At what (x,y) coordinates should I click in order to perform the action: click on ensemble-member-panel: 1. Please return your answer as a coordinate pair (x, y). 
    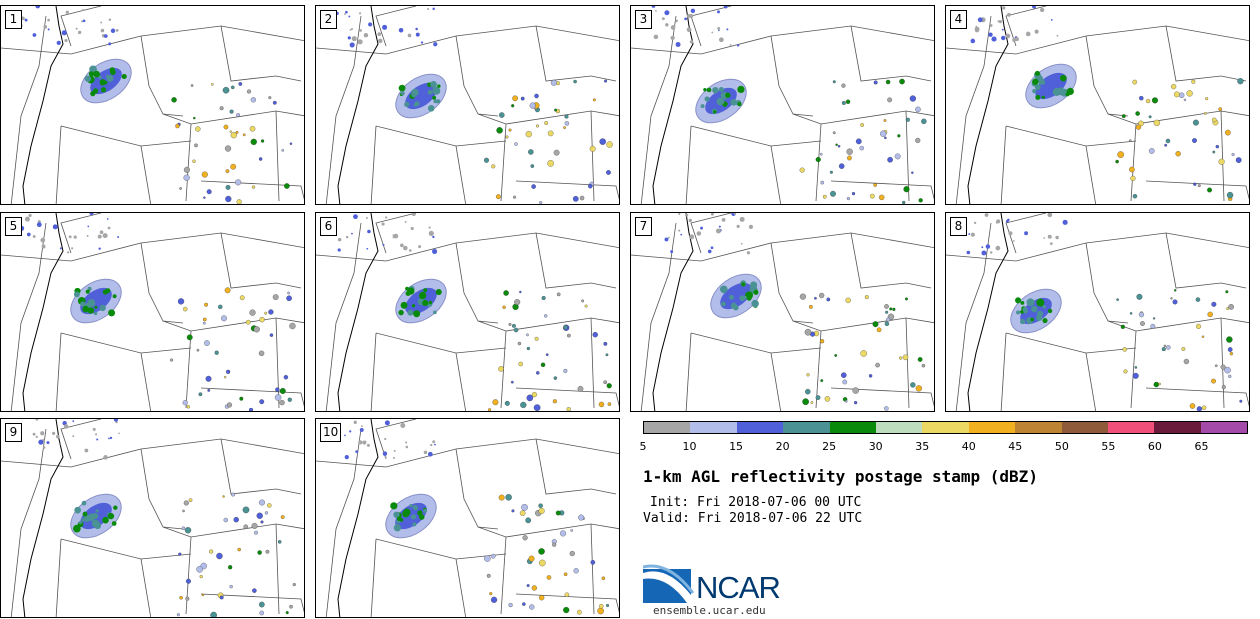
    Looking at the image, I should click on (152, 105).